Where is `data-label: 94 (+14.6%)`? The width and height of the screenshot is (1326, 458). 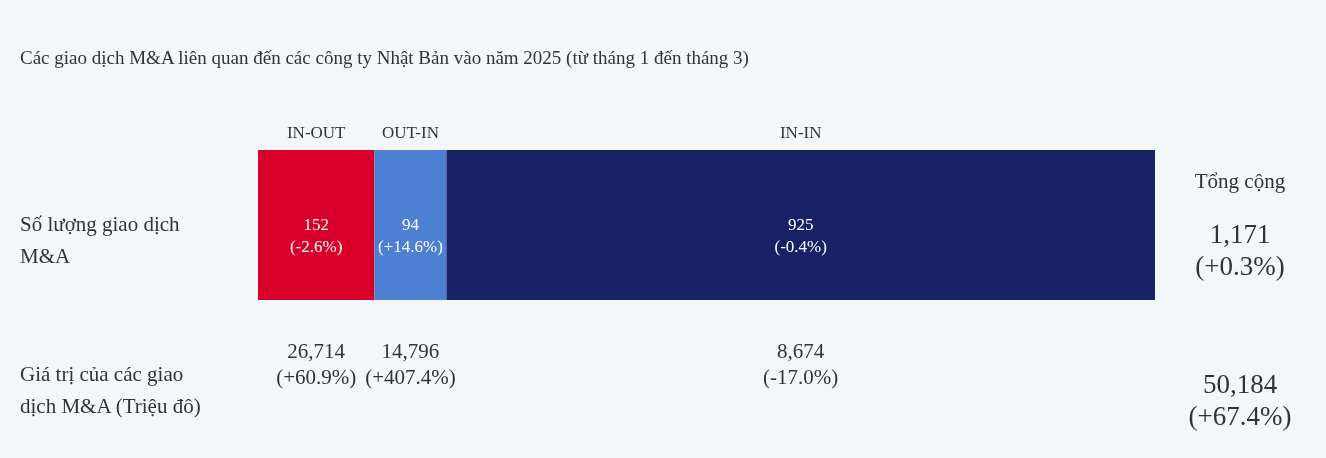 data-label: 94 (+14.6%) is located at coordinates (410, 235).